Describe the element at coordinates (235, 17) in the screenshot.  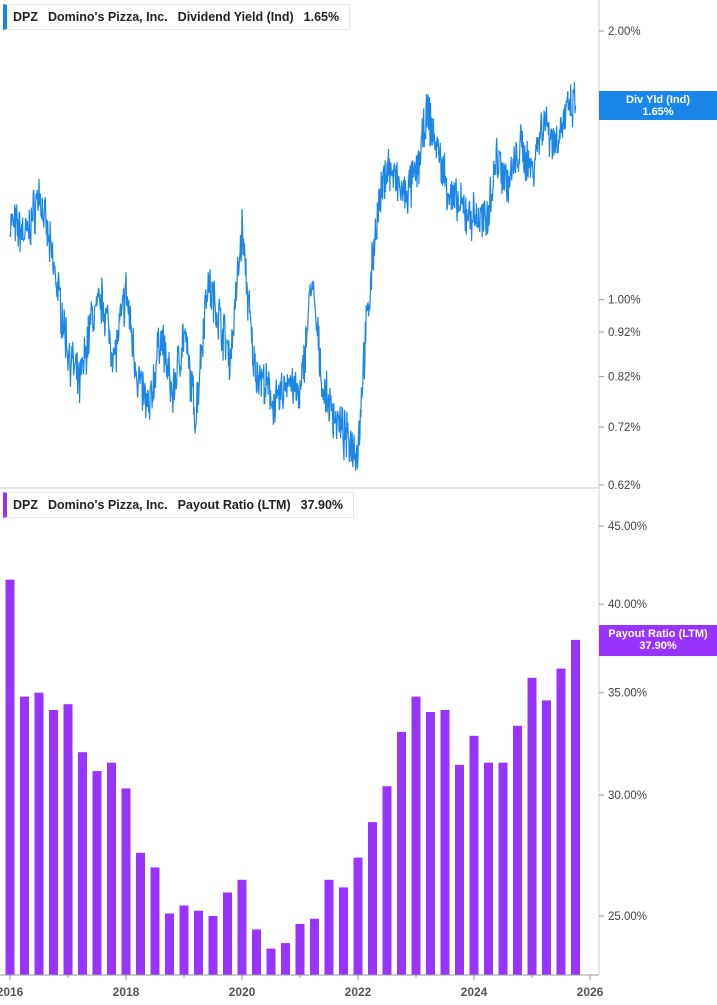
I see `legend-metric: Dividend Yield (Ind)` at that location.